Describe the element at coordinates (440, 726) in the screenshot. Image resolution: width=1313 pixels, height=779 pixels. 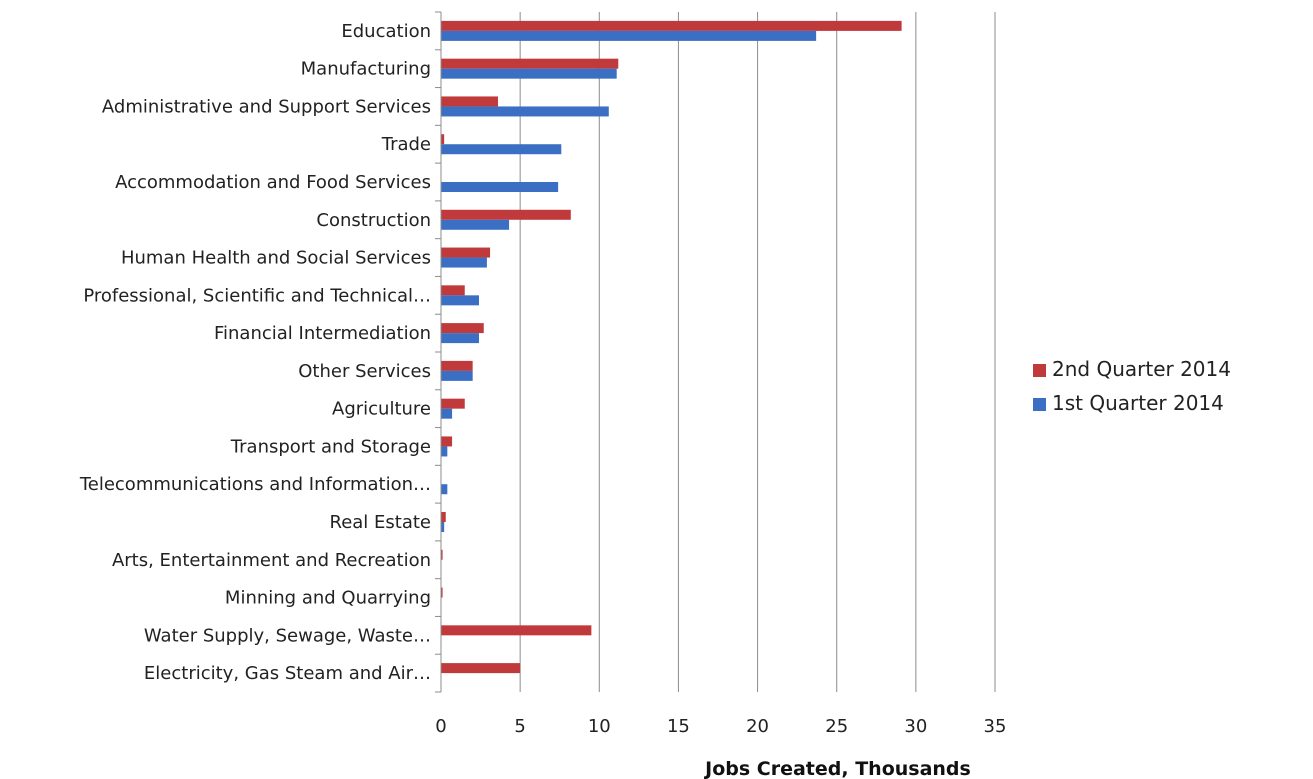
I see `x-tick-label: 0` at that location.